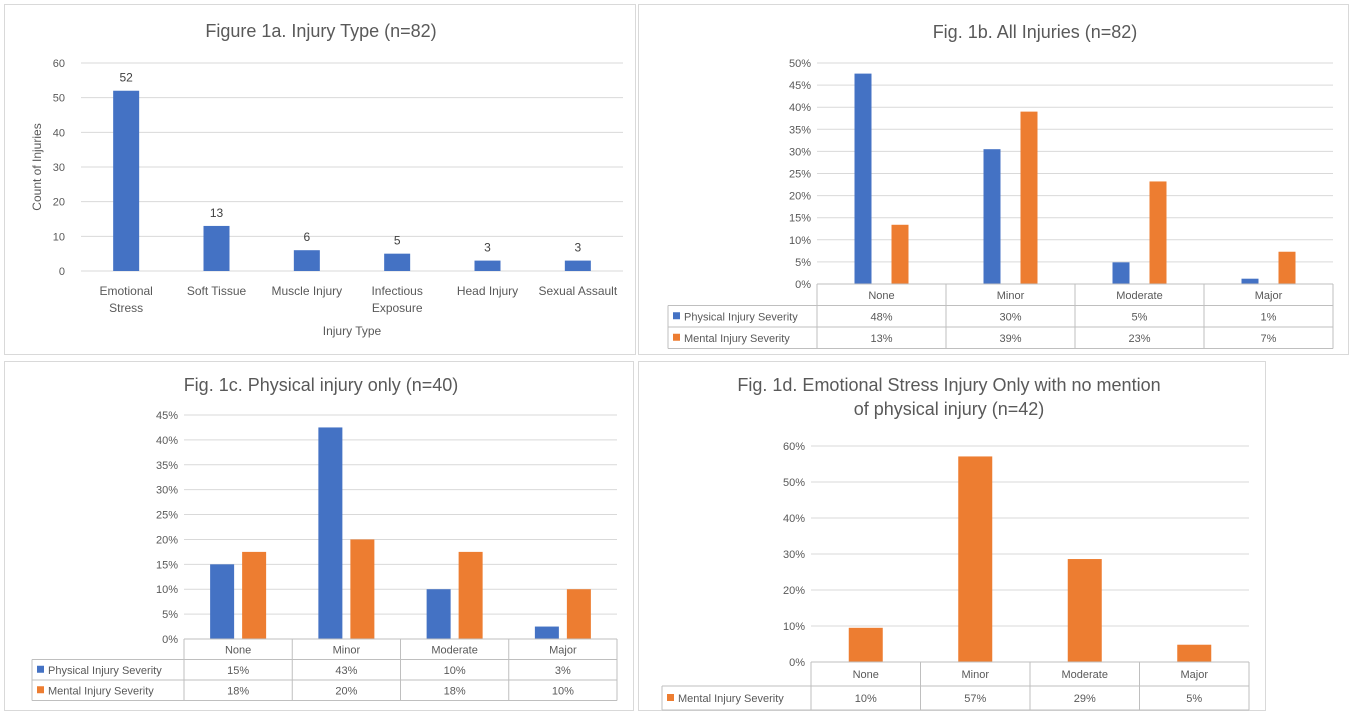 The width and height of the screenshot is (1351, 714). I want to click on x-tick-label: Sexual Assault, so click(577, 291).